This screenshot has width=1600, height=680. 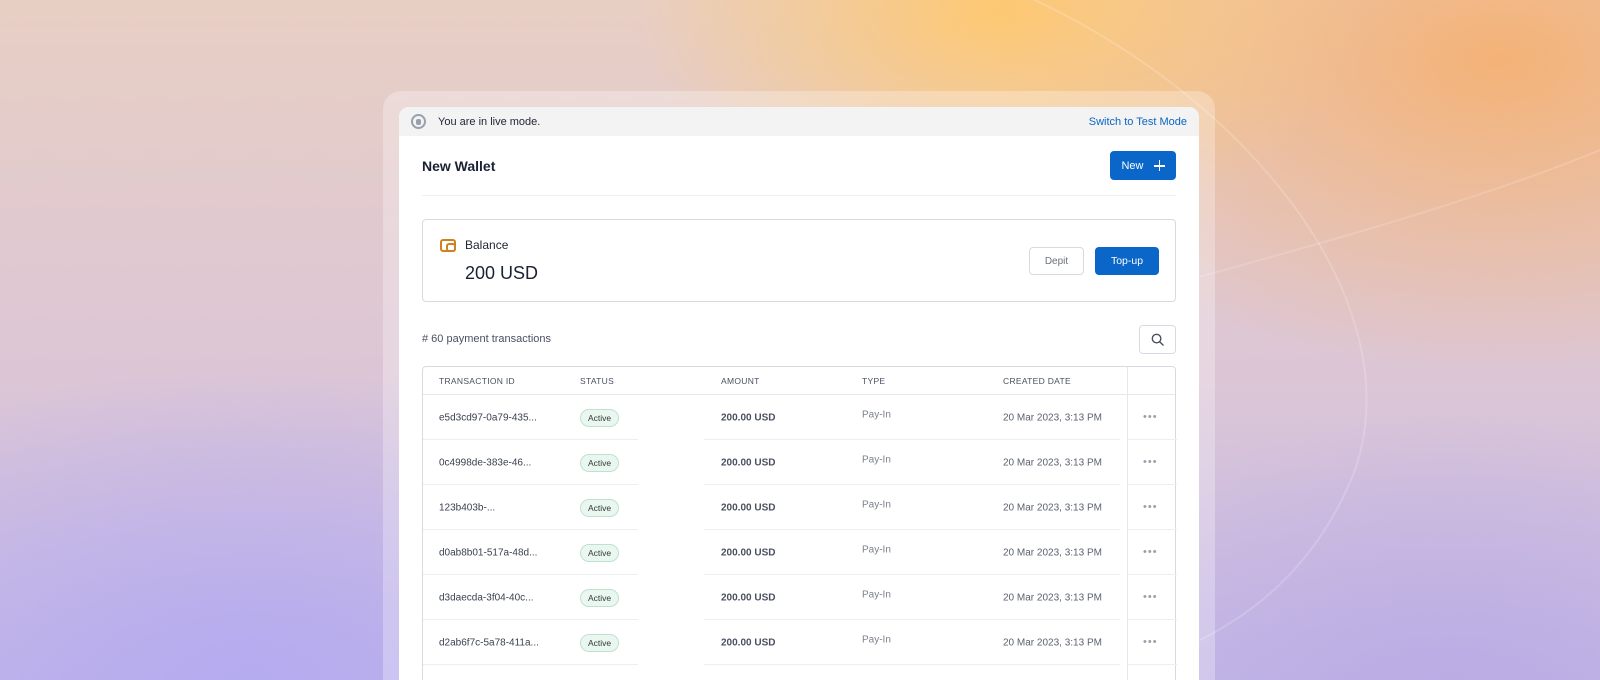 I want to click on balance-card: Balance 200 USD Depit Top-up, so click(x=799, y=260).